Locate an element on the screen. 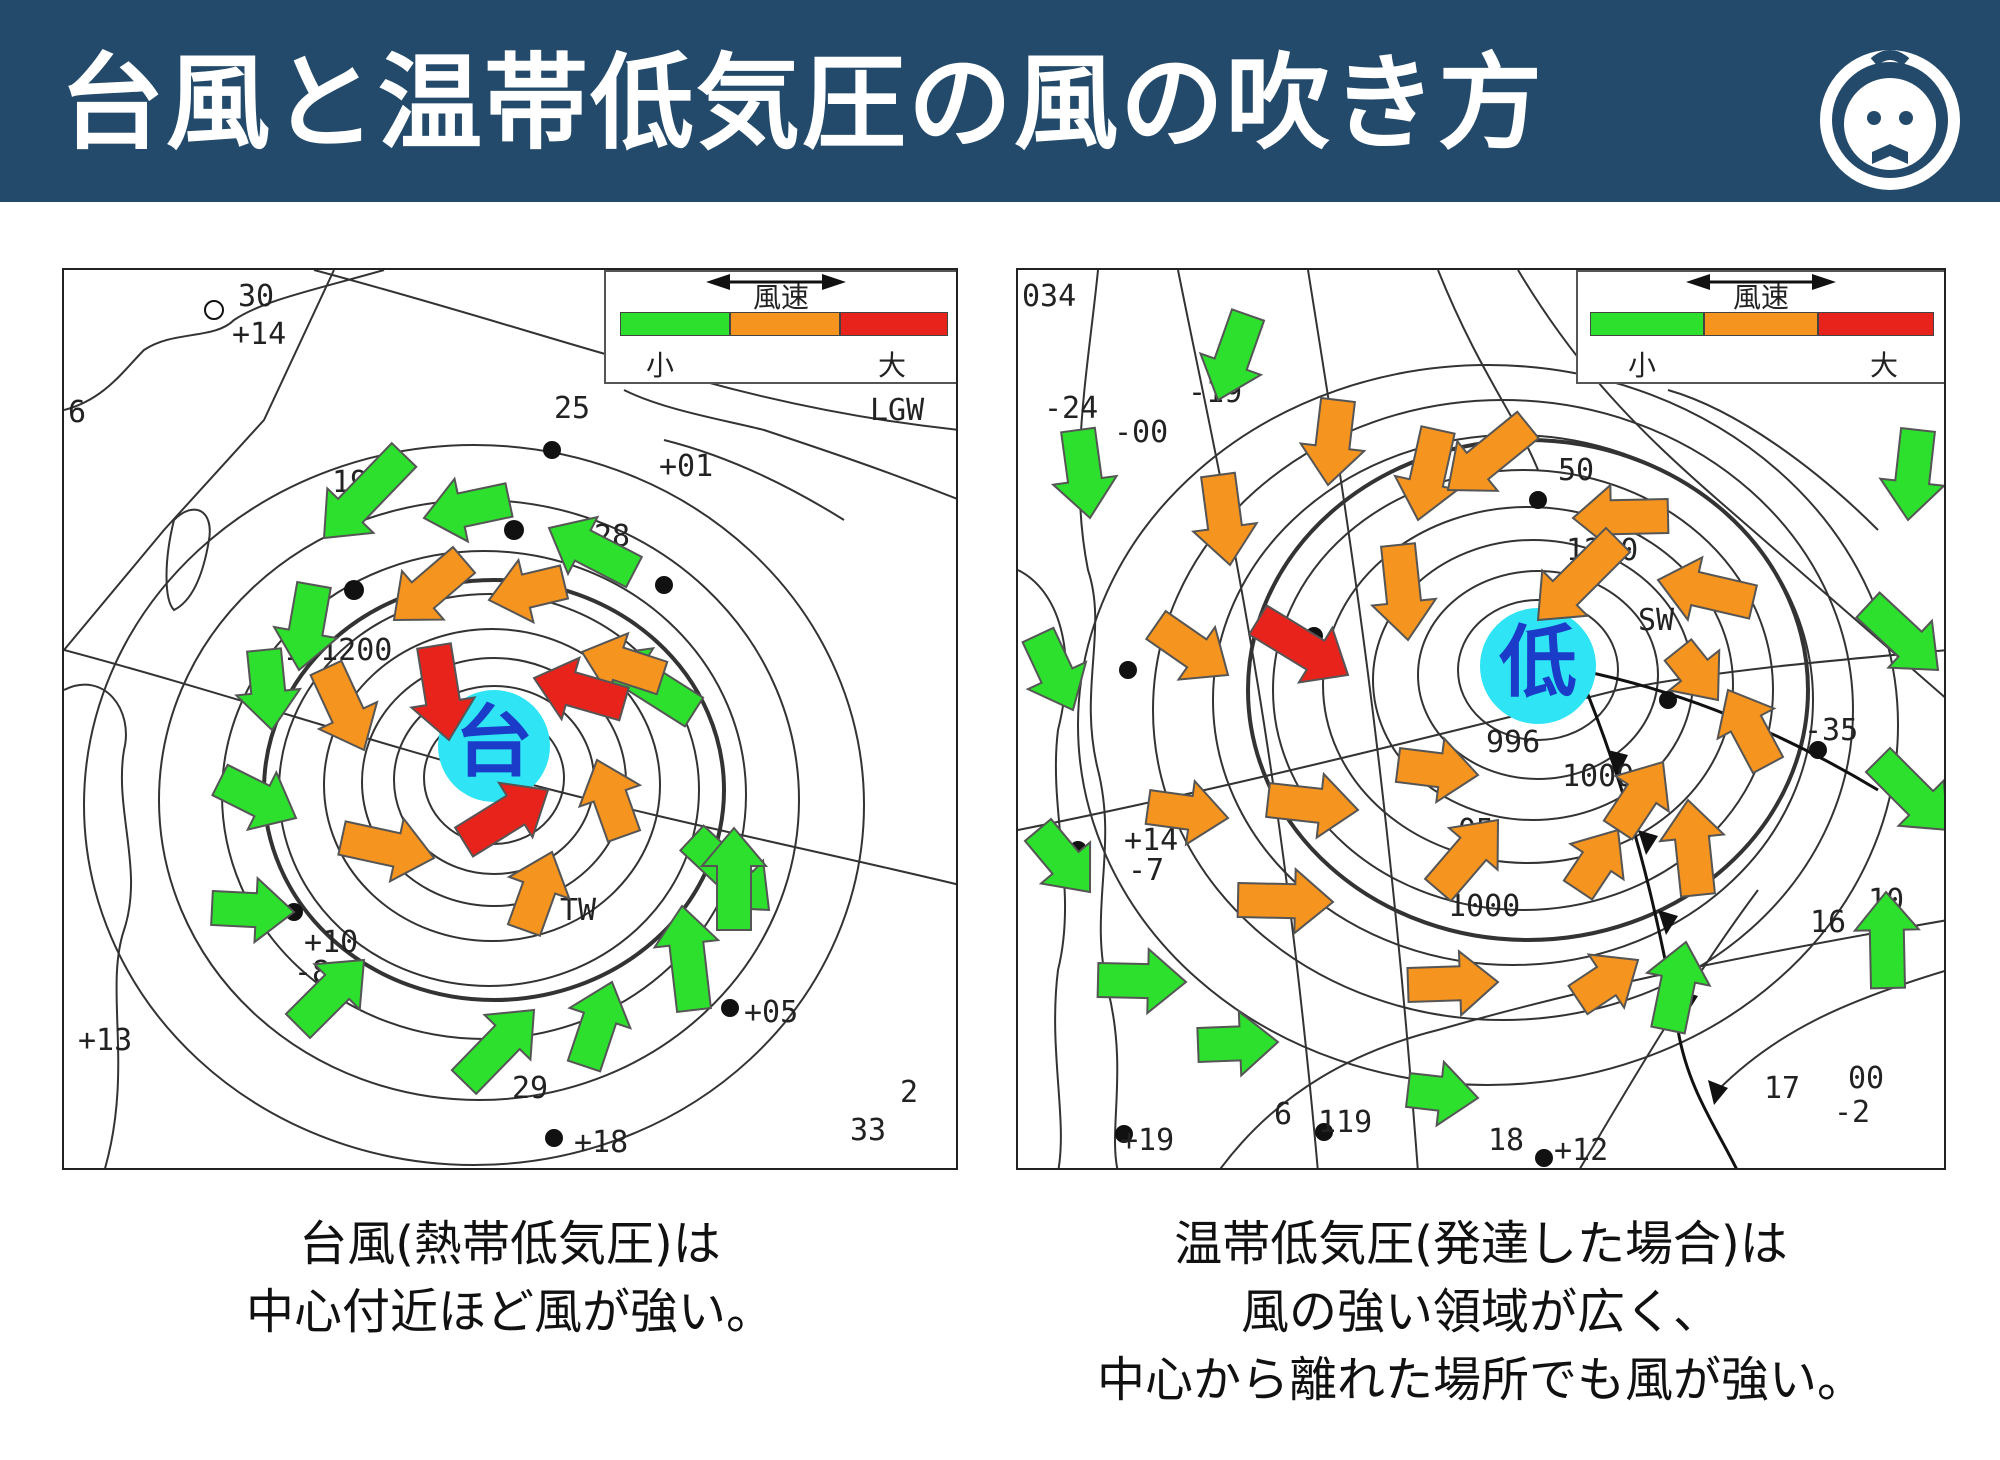  map-label: -35 is located at coordinates (1831, 730).